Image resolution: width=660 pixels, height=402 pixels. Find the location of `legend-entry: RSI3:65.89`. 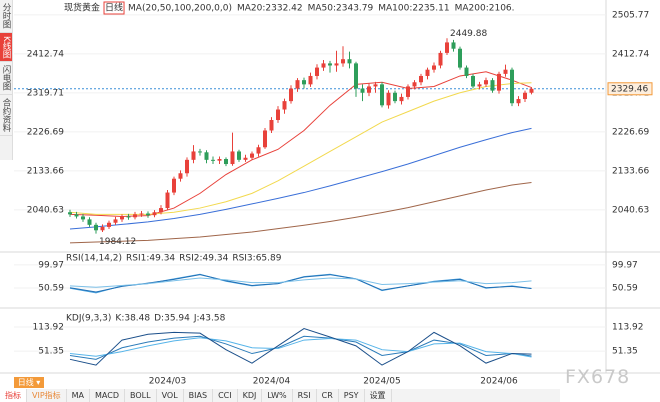

legend-entry: RSI3:65.89 is located at coordinates (256, 259).